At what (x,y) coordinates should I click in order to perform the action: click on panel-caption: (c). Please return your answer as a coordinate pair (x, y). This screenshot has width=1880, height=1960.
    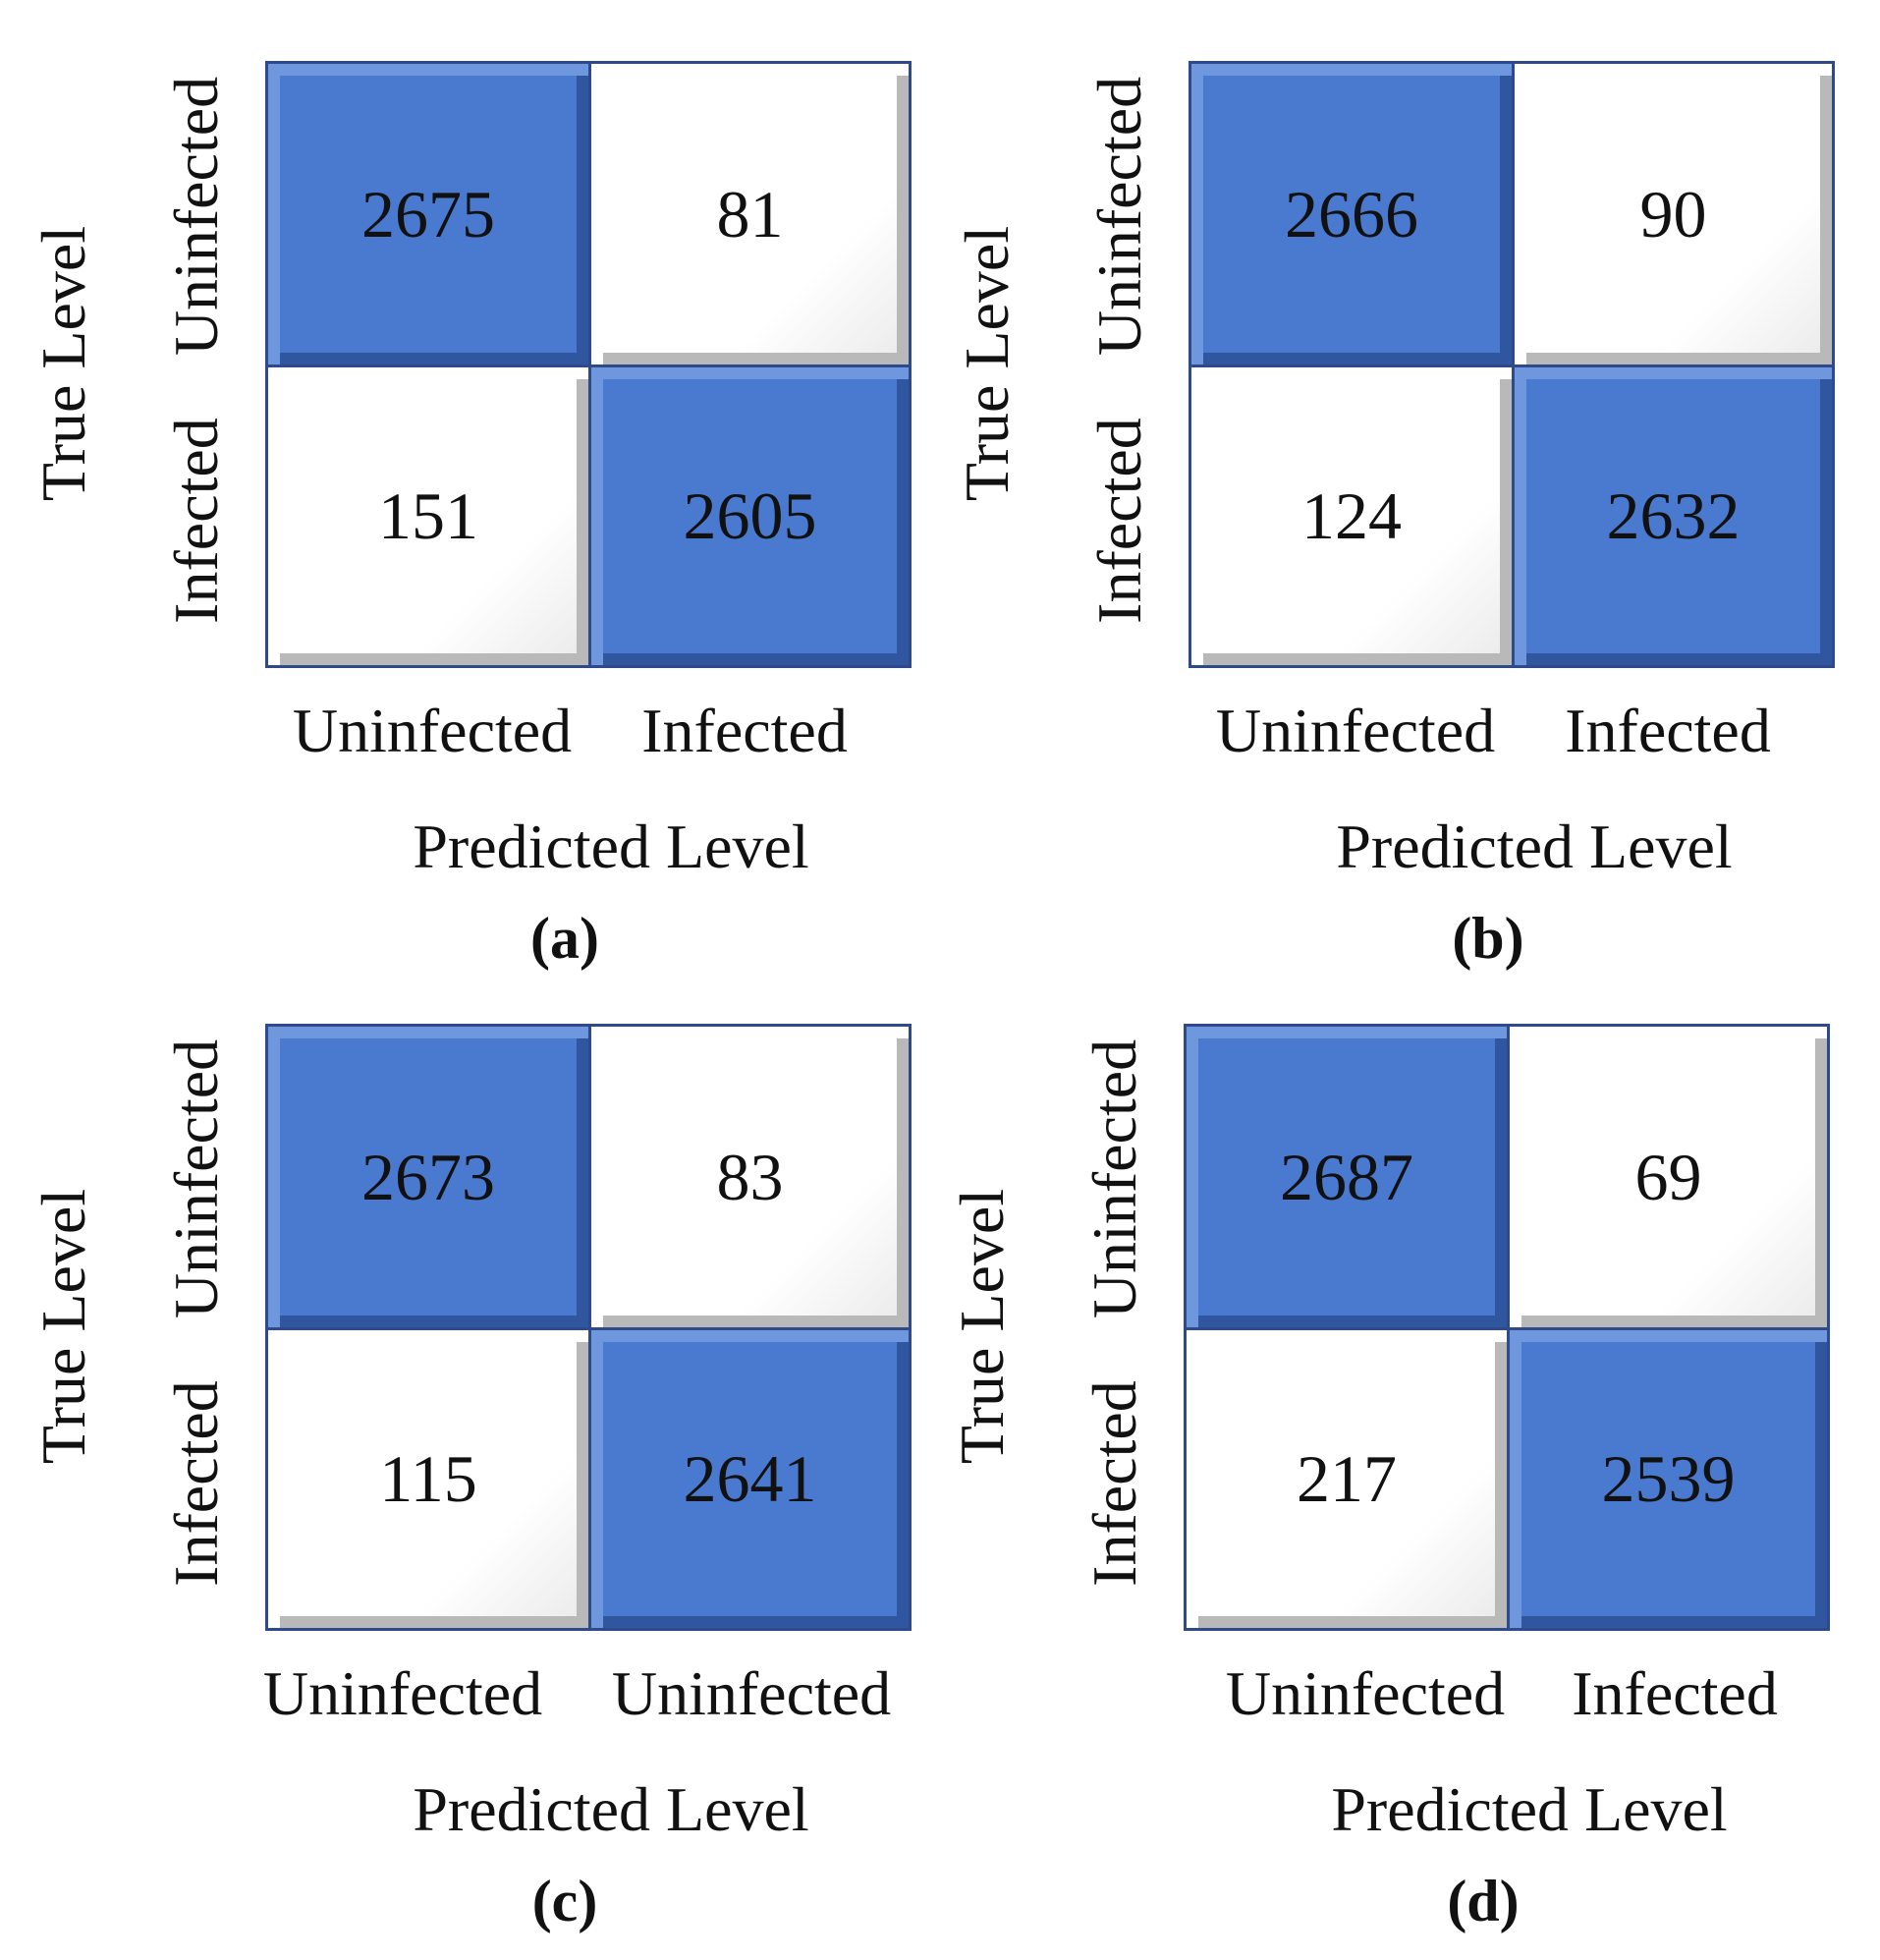
    Looking at the image, I should click on (564, 1901).